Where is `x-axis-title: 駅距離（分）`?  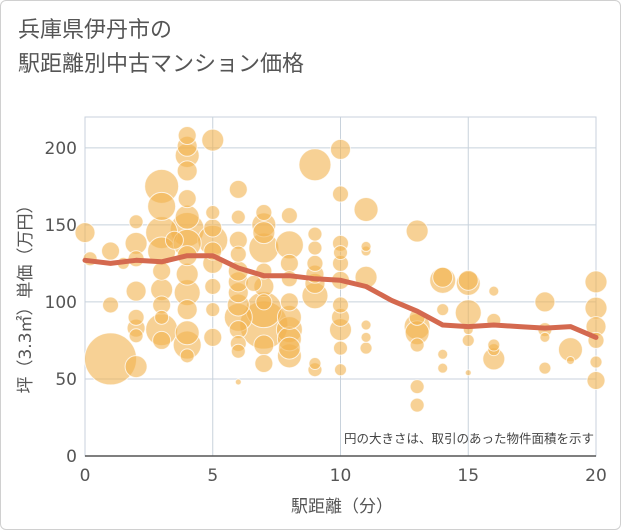 x-axis-title: 駅距離（分） is located at coordinates (342, 507).